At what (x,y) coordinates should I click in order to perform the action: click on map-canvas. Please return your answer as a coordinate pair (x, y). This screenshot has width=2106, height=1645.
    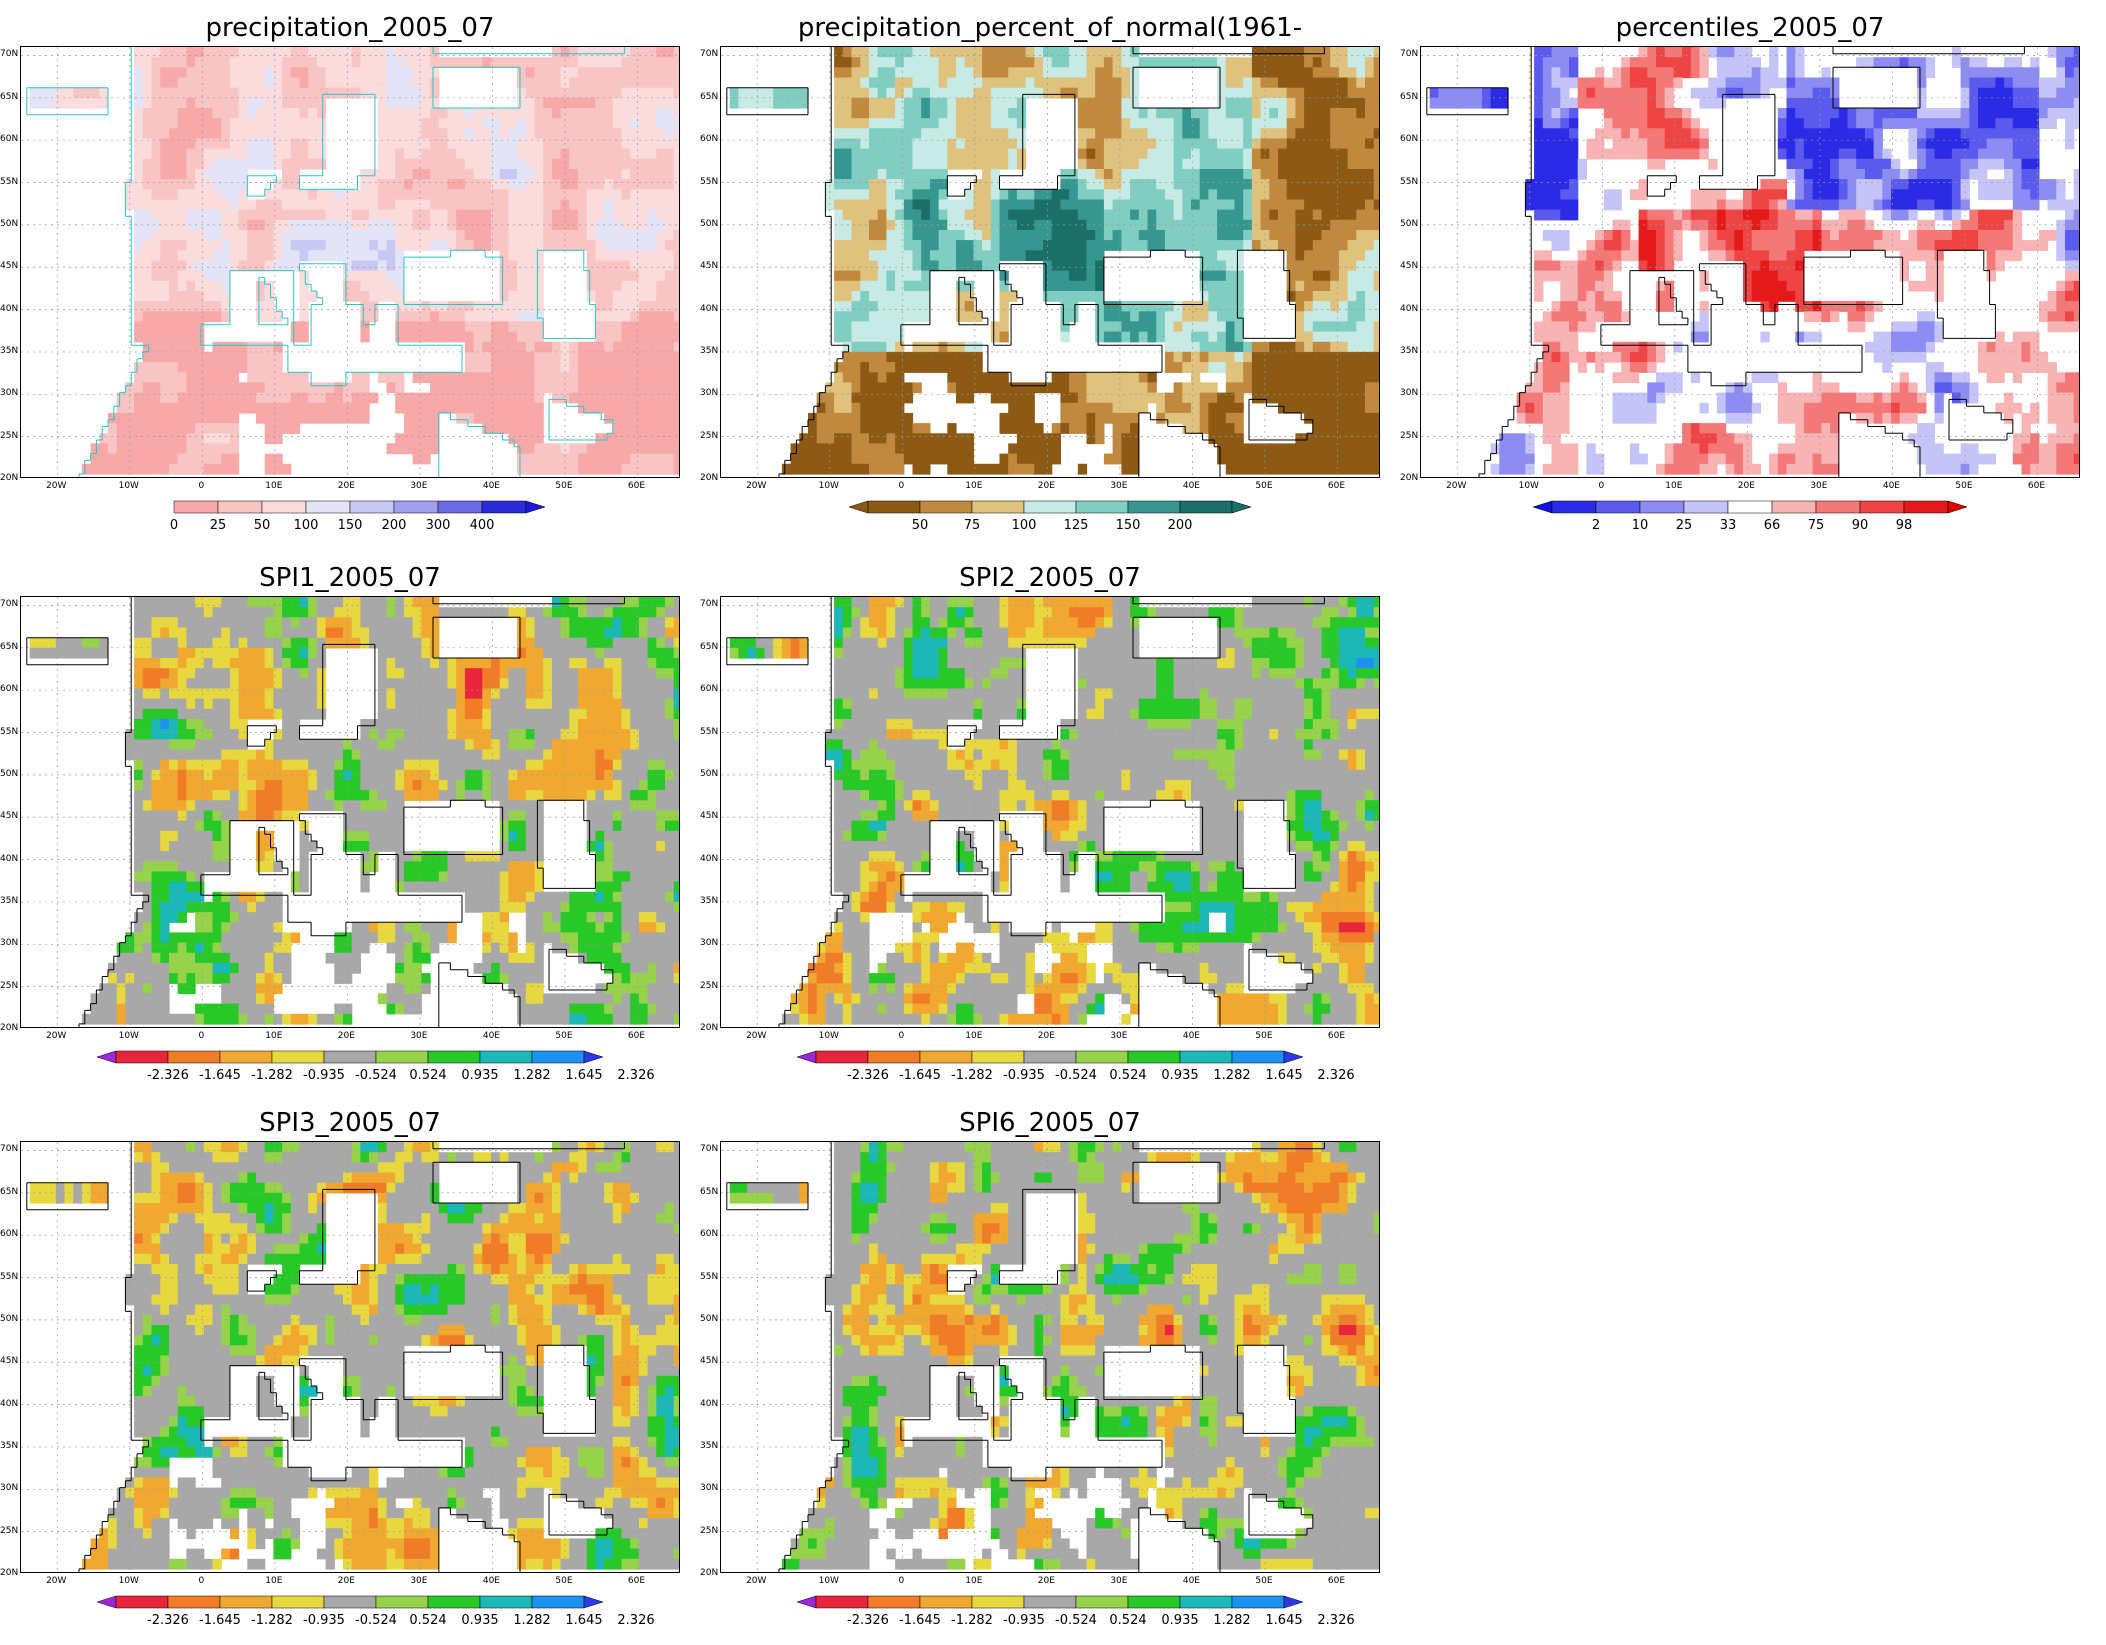
    Looking at the image, I should click on (1050, 262).